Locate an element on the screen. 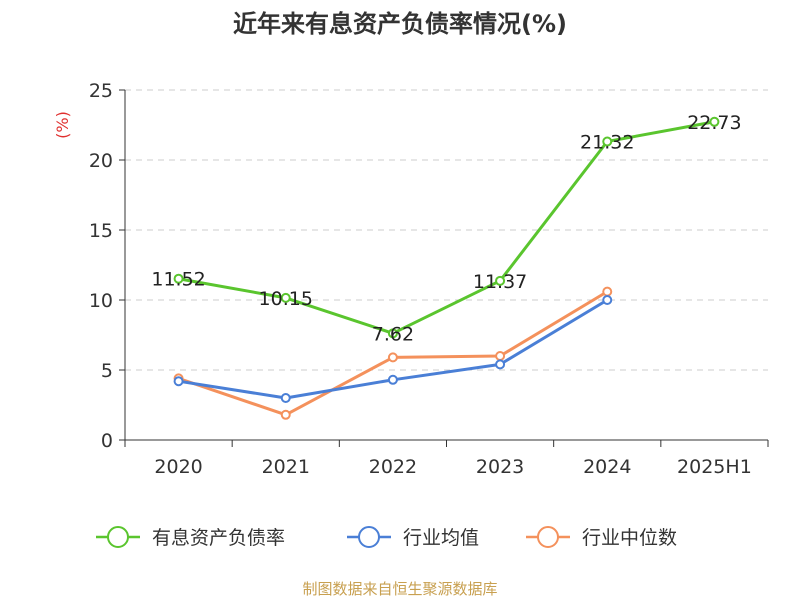  data-label: 11.52 is located at coordinates (178, 280).